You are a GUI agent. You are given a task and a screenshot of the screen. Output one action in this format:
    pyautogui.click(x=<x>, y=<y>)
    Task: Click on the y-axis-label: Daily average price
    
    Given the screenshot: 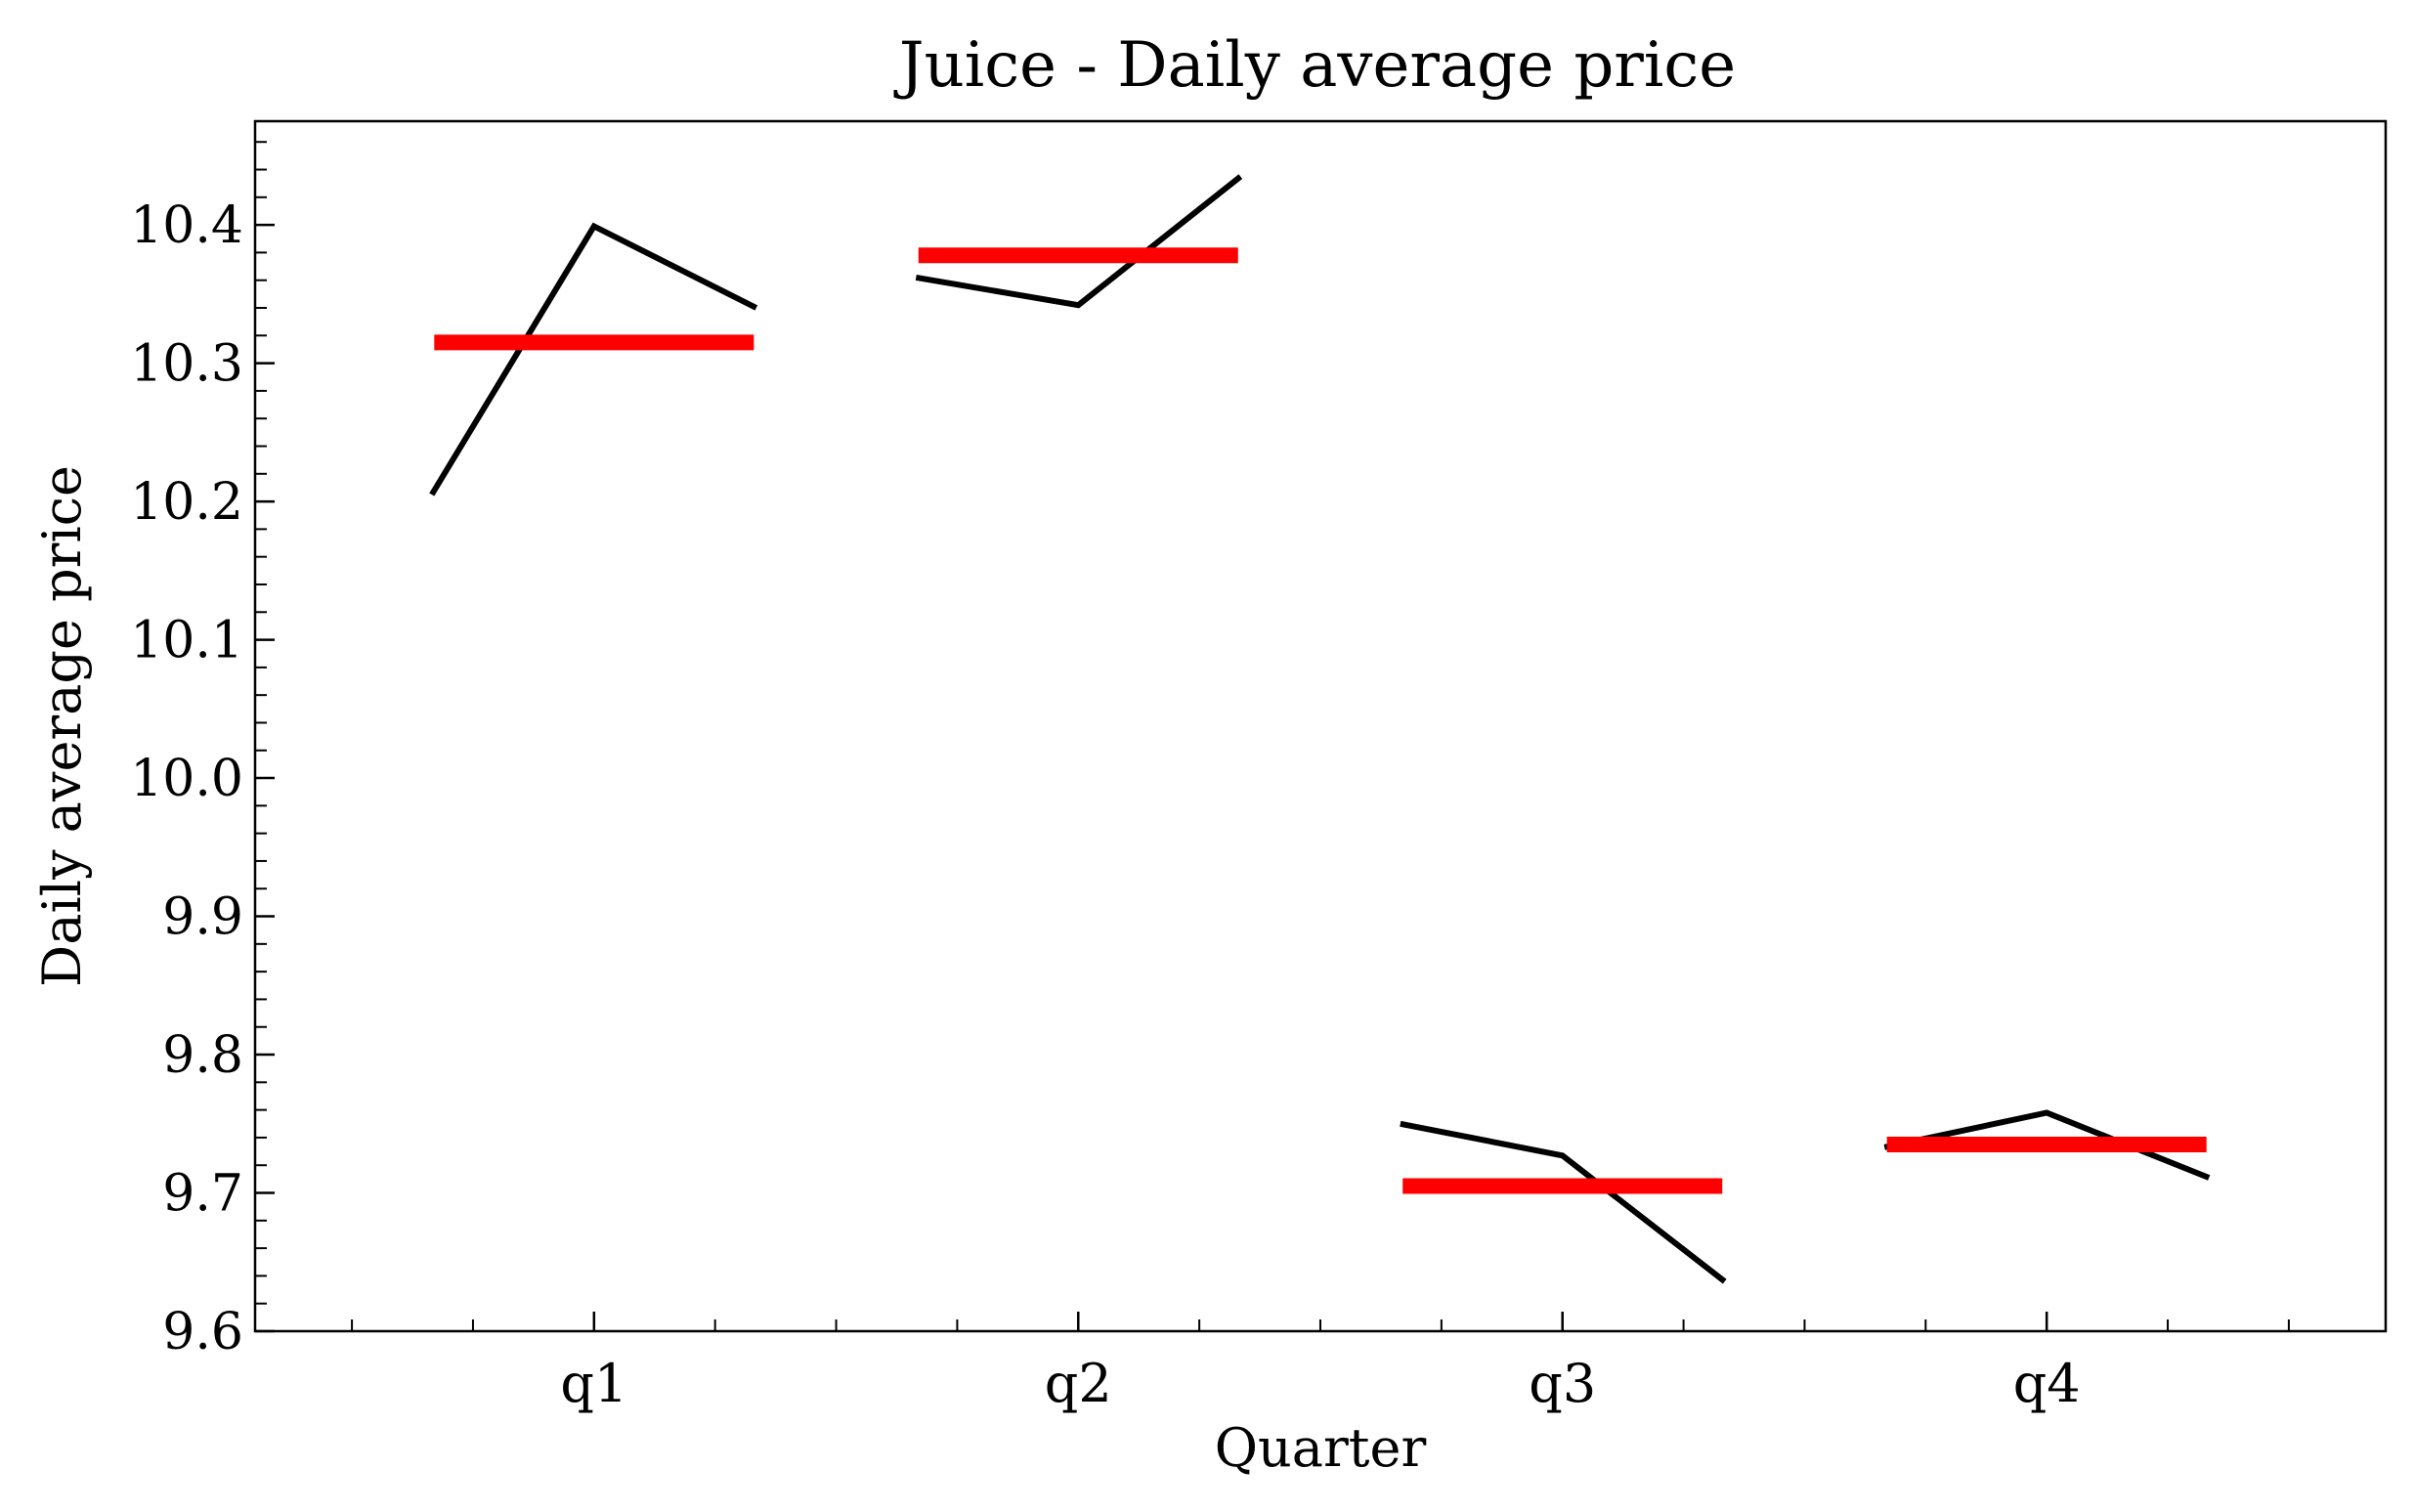 What is the action you would take?
    pyautogui.click(x=62, y=726)
    